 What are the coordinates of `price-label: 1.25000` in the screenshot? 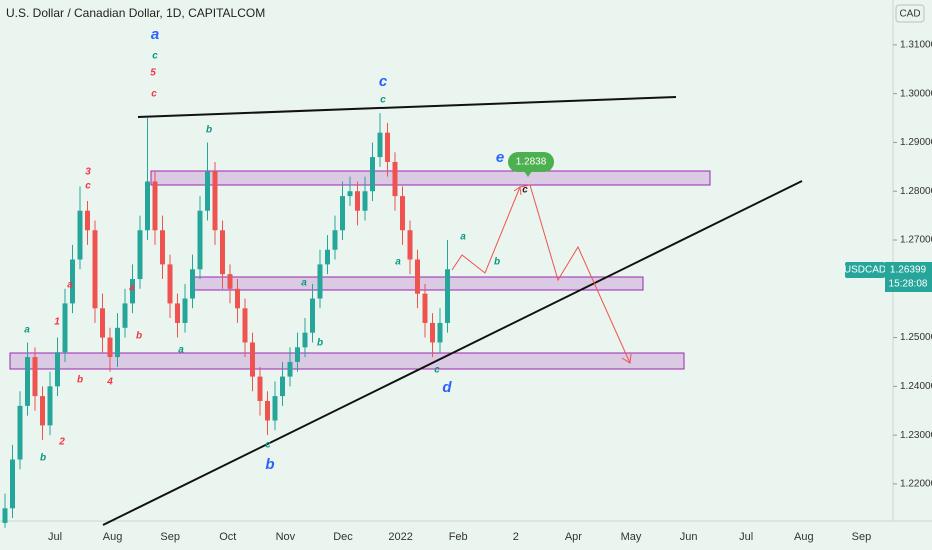 It's located at (916, 337).